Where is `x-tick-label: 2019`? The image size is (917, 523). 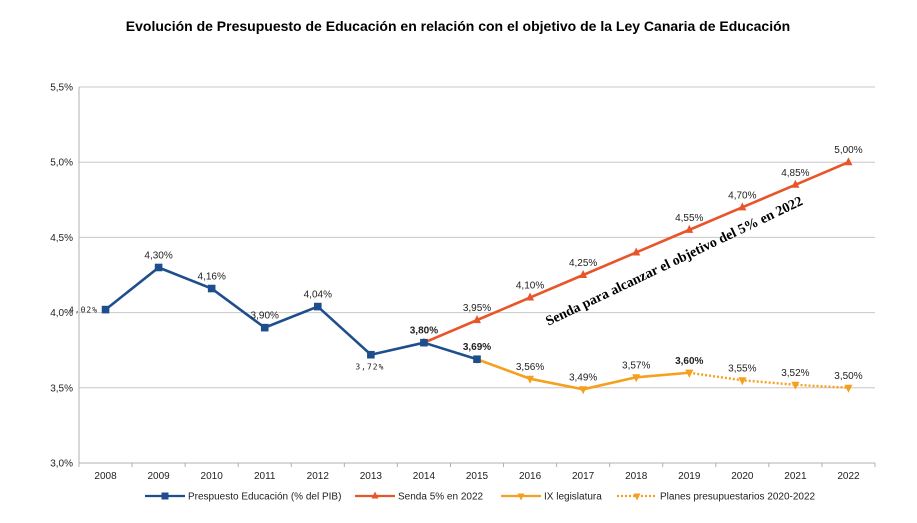
x-tick-label: 2019 is located at coordinates (689, 476).